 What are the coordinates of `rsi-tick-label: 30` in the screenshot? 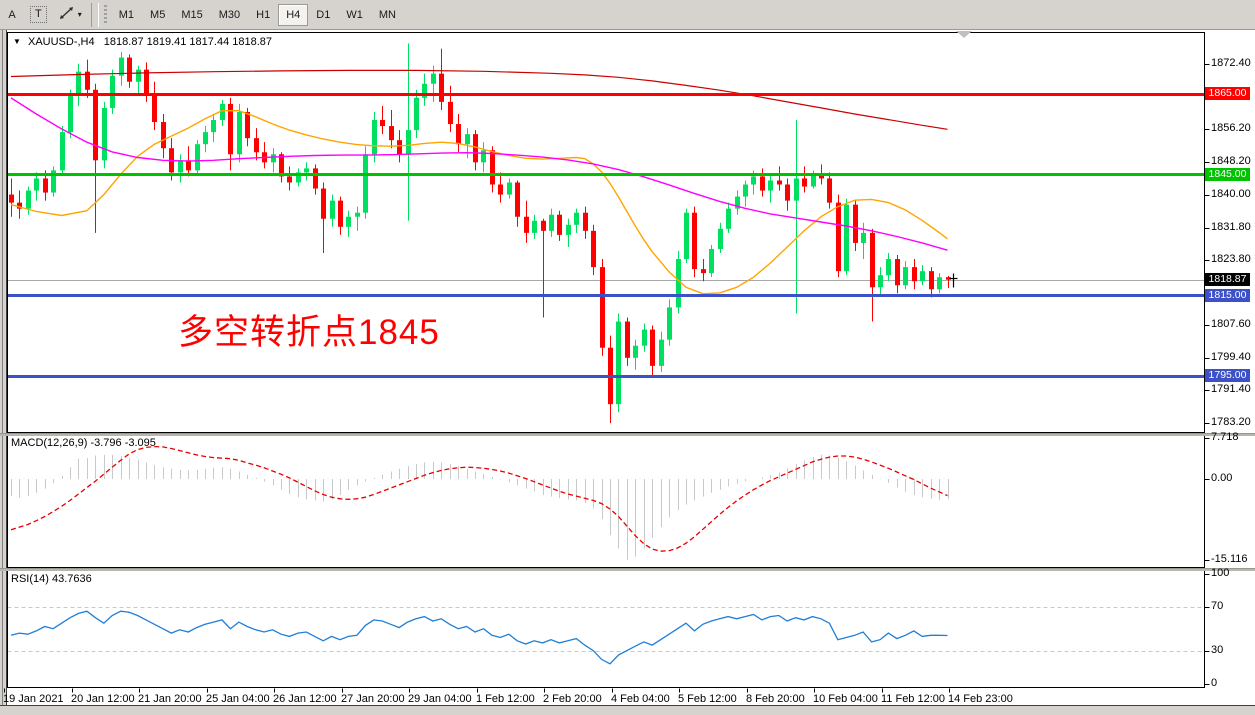 It's located at (1217, 649).